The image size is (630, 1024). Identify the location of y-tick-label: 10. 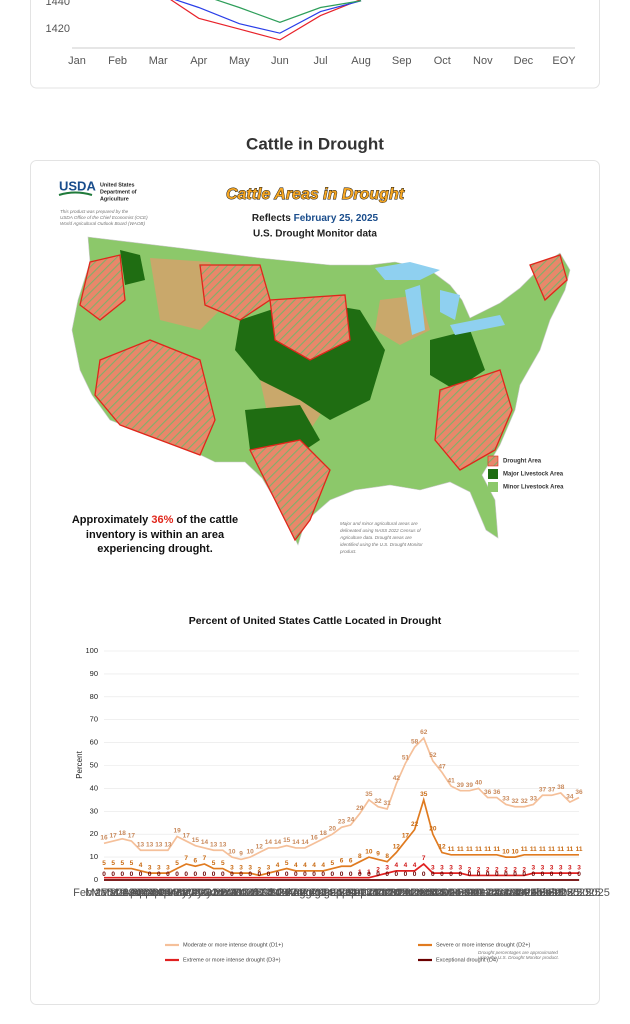
(94, 856).